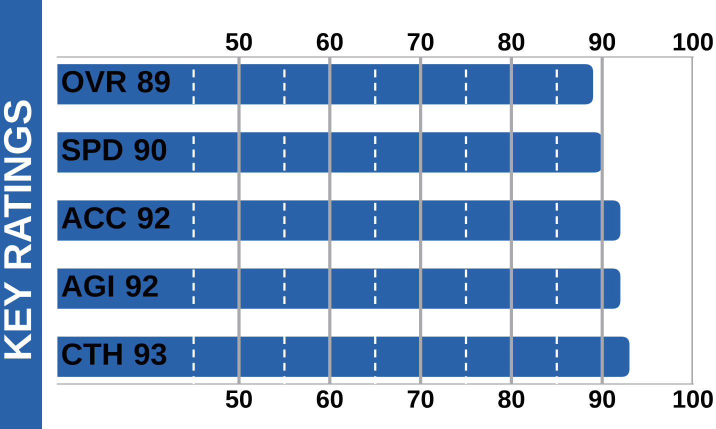 The height and width of the screenshot is (429, 716). I want to click on x2-tick-label: 80, so click(511, 399).